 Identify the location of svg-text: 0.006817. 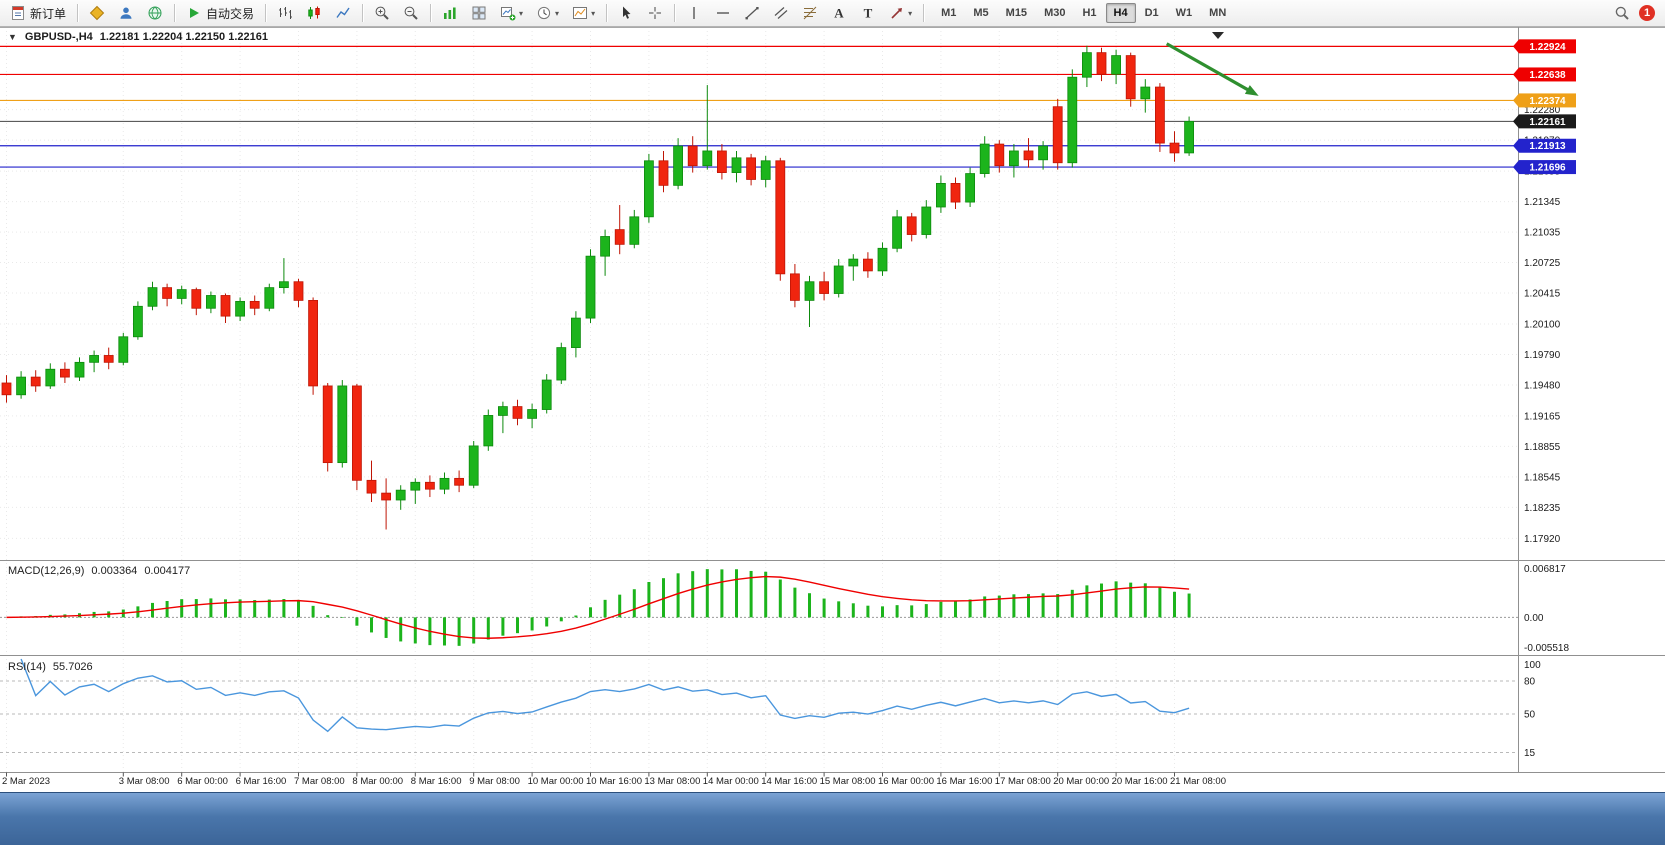
(1545, 569).